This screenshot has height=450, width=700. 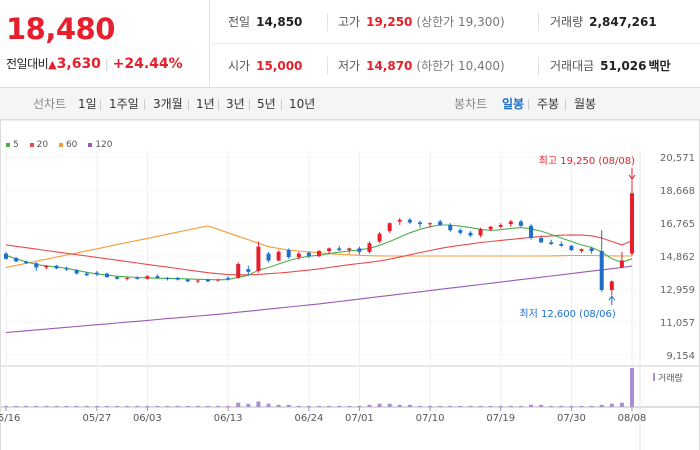 What do you see at coordinates (302, 104) in the screenshot?
I see `period-10y-button: 10년` at bounding box center [302, 104].